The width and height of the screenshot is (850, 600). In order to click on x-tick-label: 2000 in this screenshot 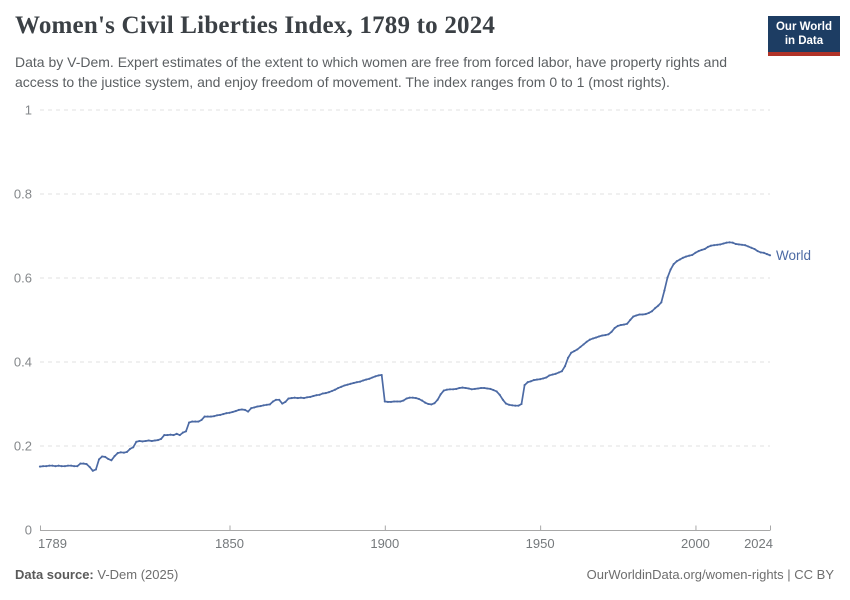, I will do `click(695, 543)`.